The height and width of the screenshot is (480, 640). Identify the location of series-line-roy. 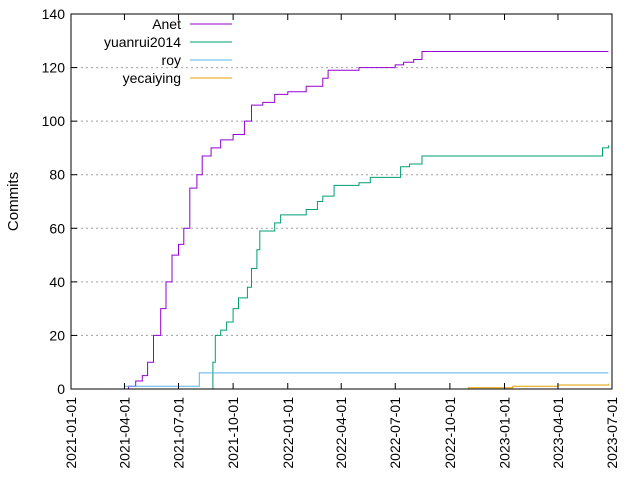
(366, 379).